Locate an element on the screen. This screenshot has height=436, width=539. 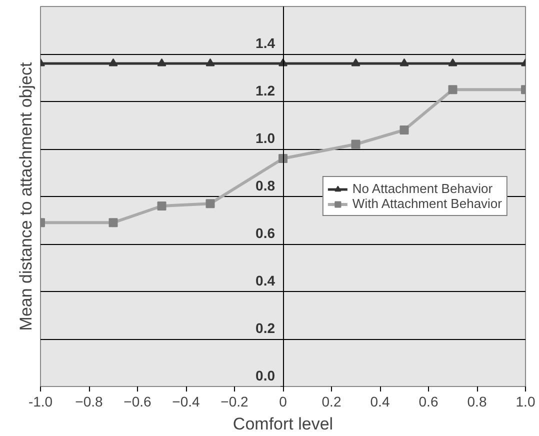
x-tick-label: 0.4 is located at coordinates (380, 402).